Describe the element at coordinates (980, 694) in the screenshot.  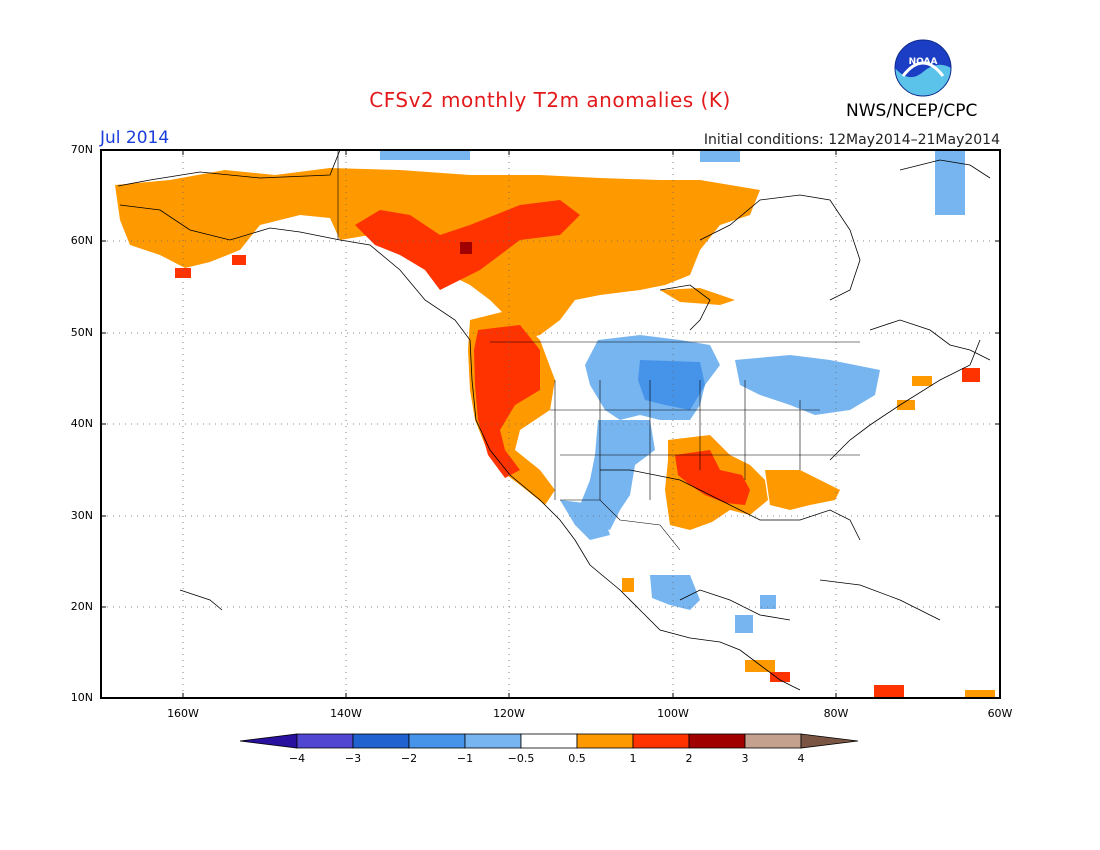
I see `warm-cell-sa-north` at that location.